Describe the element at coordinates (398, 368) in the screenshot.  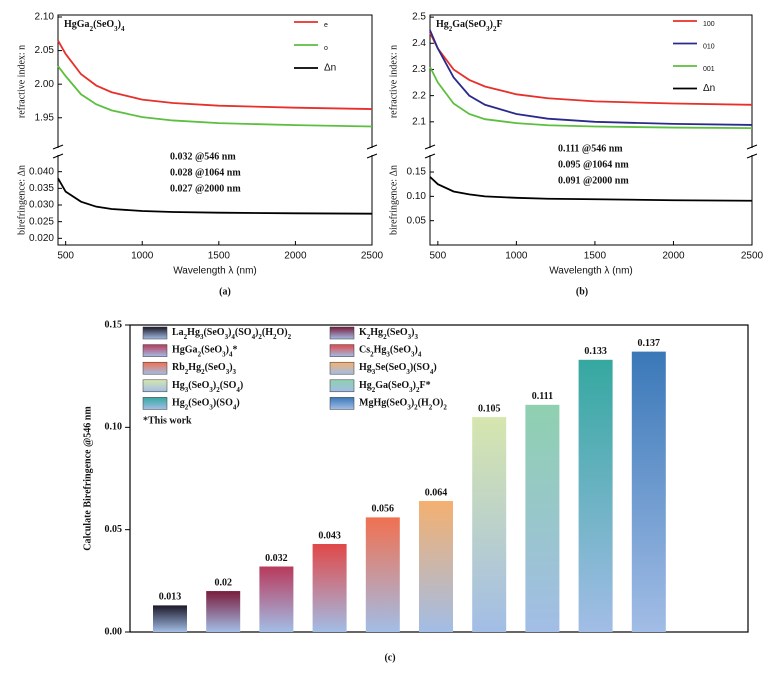
I see `legend-label: Hg3Se(SeO3)(SO4)` at that location.